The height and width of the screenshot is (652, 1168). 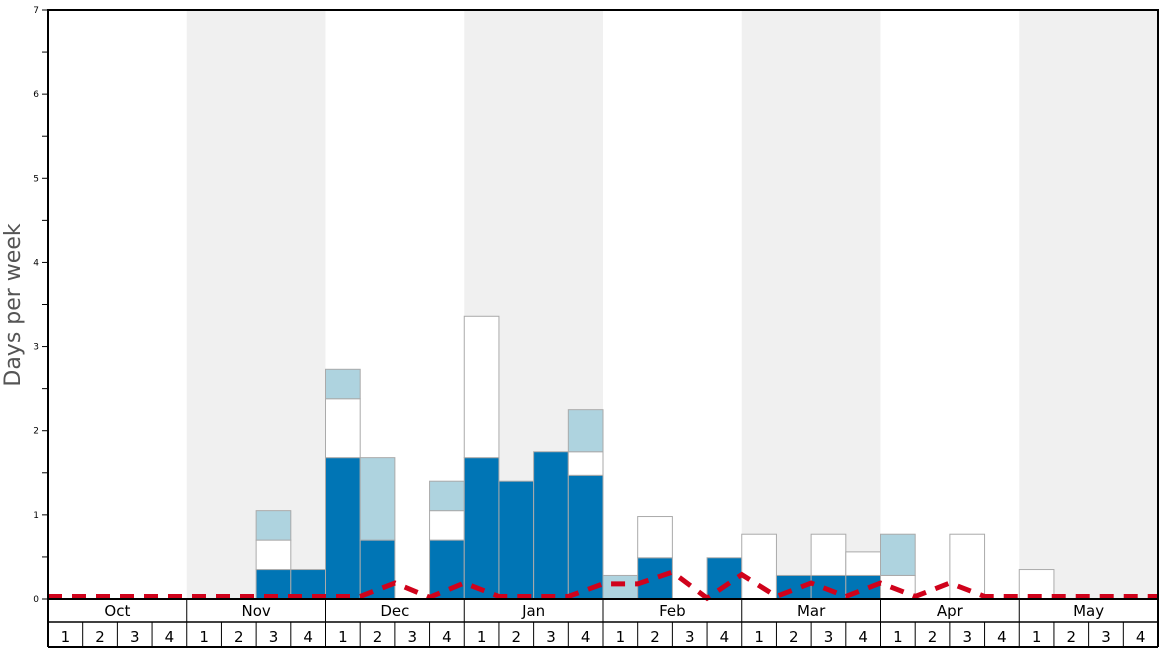 What do you see at coordinates (950, 611) in the screenshot?
I see `month-label-apr: Apr` at bounding box center [950, 611].